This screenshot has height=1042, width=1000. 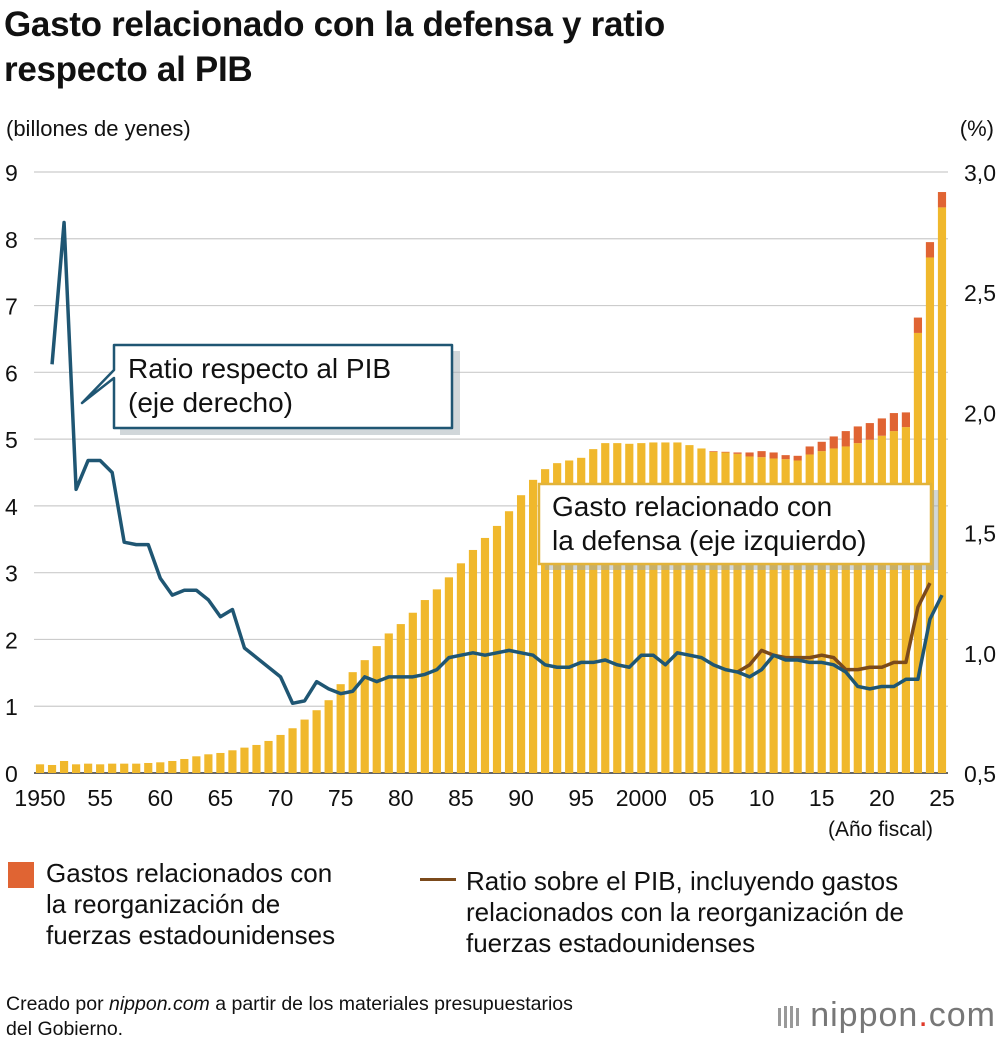 What do you see at coordinates (328, 736) in the screenshot?
I see `bar-1974` at bounding box center [328, 736].